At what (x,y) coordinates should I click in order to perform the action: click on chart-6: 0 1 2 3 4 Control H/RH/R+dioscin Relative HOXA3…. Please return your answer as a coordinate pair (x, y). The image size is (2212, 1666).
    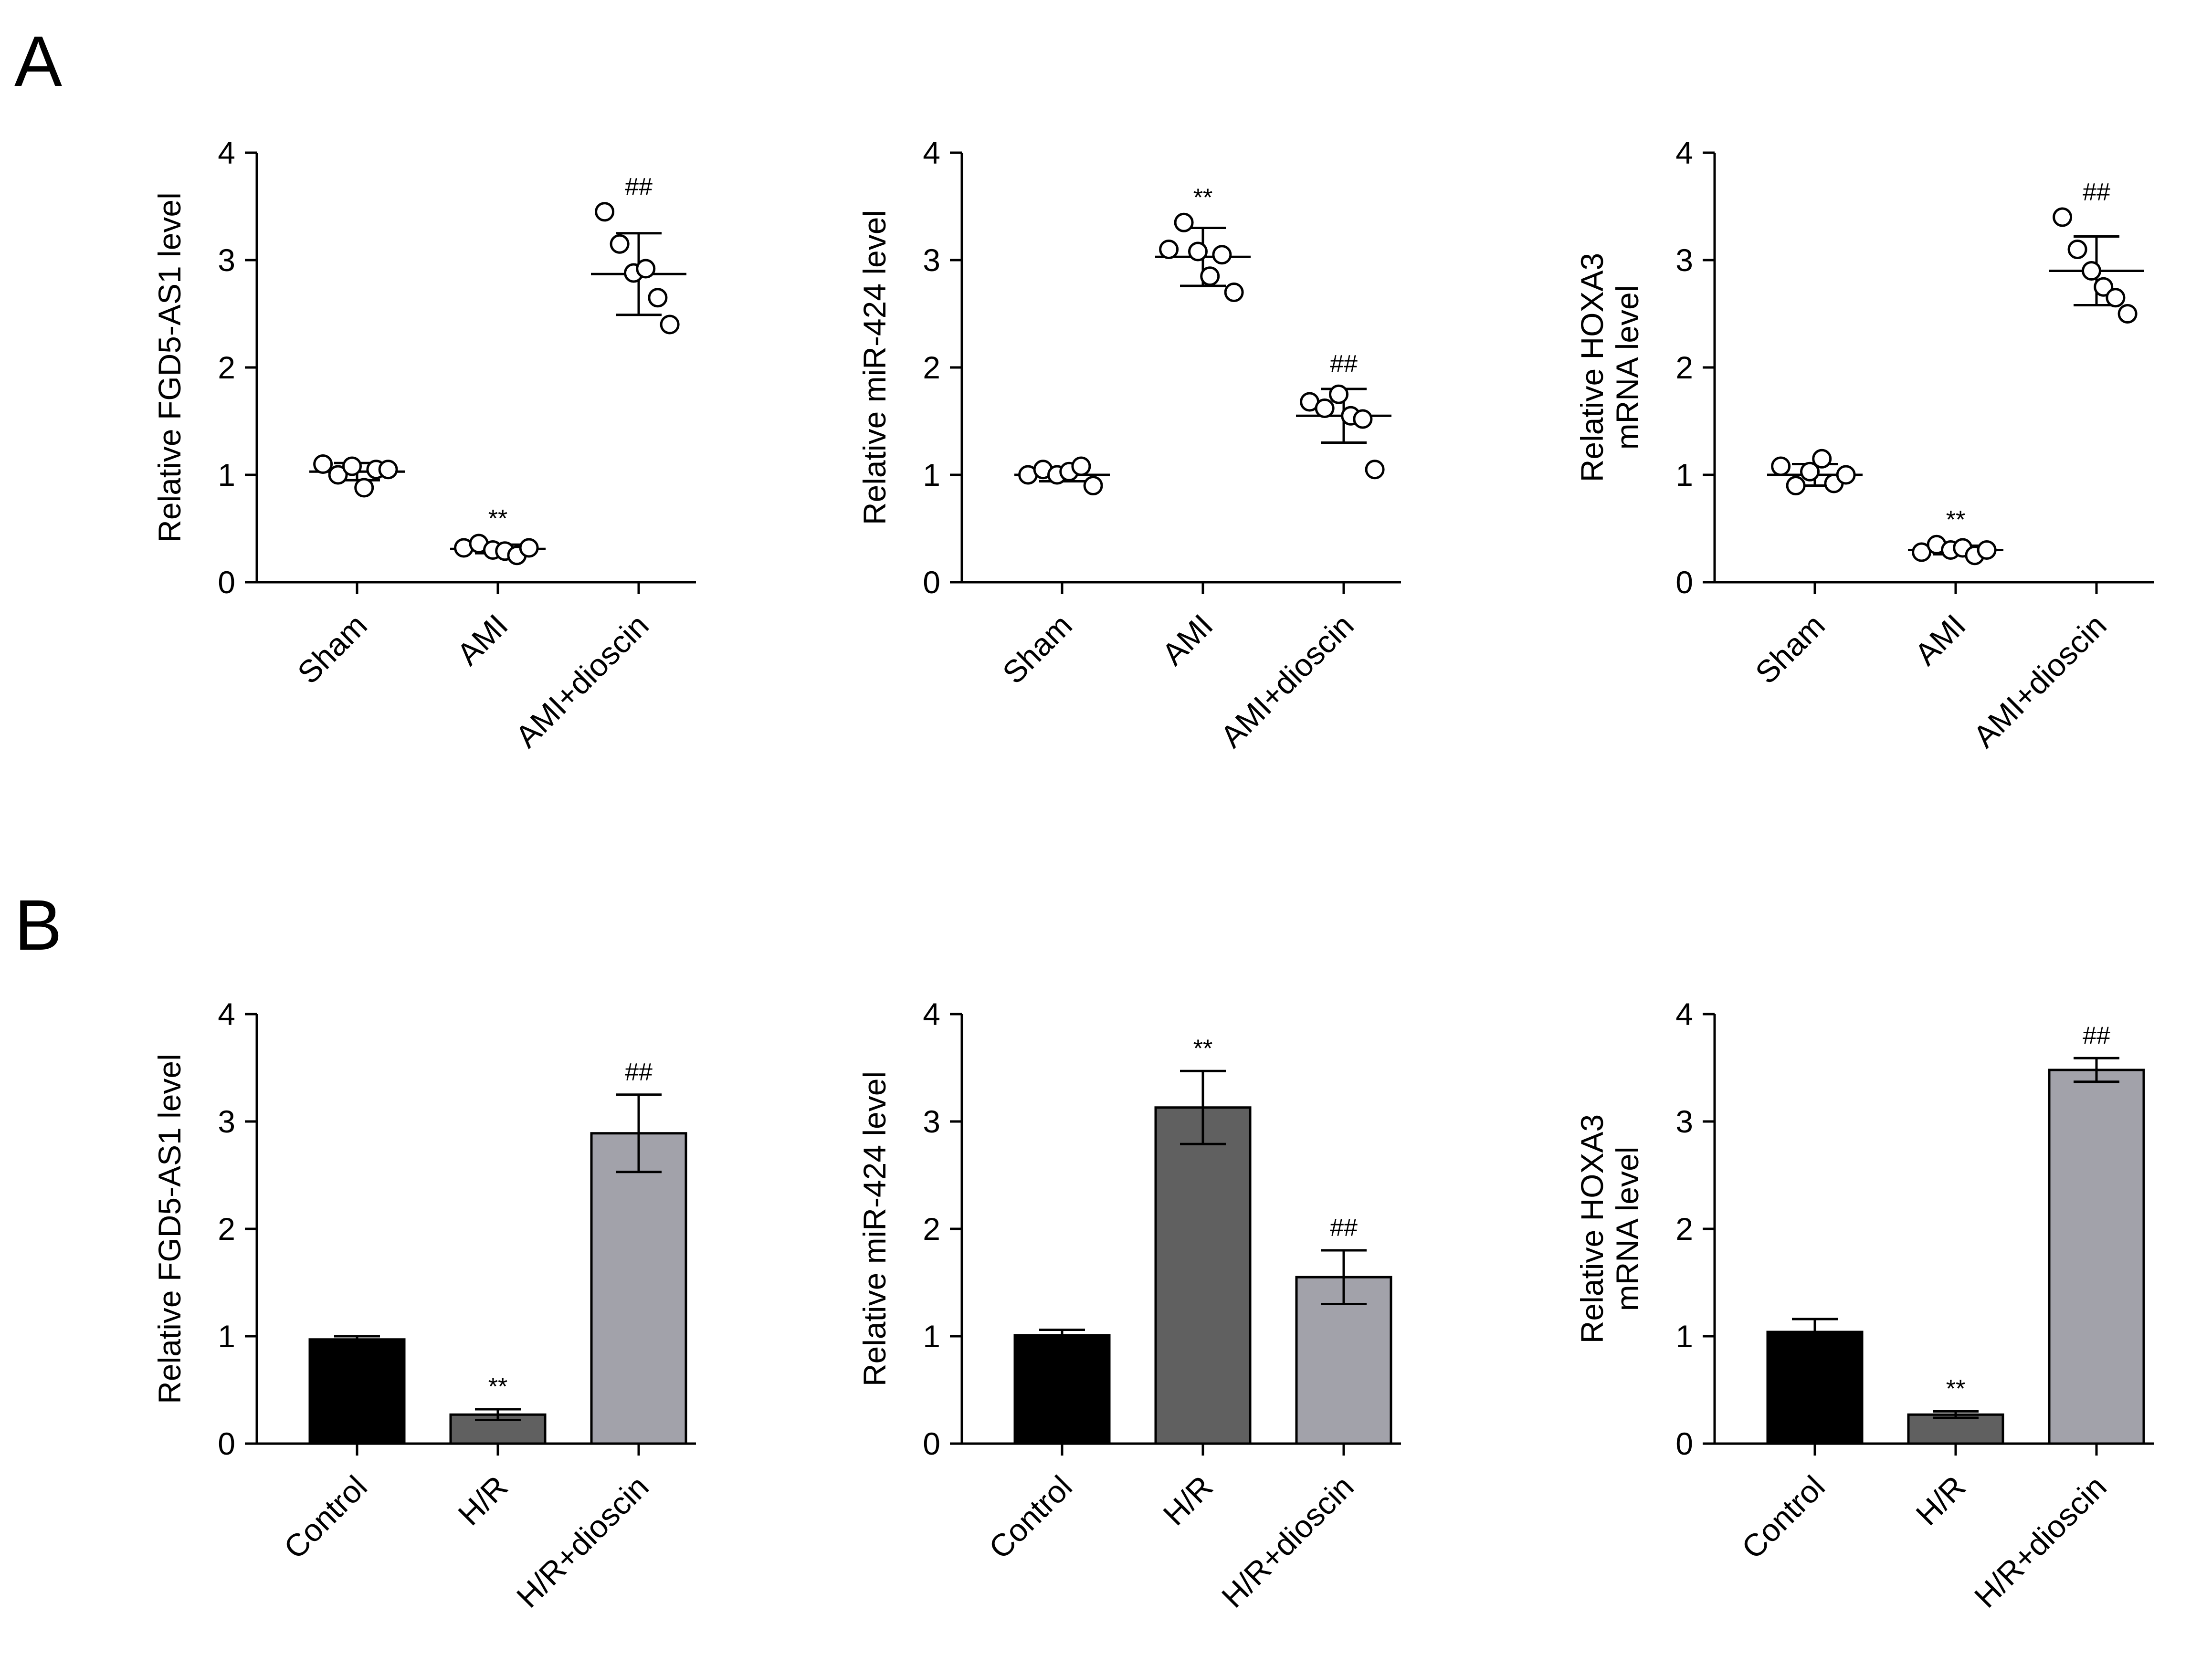
    Looking at the image, I should click on (1864, 1305).